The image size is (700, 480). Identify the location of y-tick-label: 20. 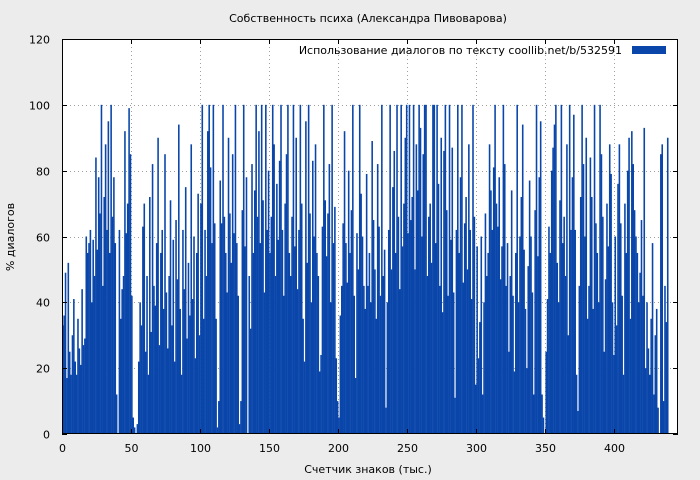
(43, 369).